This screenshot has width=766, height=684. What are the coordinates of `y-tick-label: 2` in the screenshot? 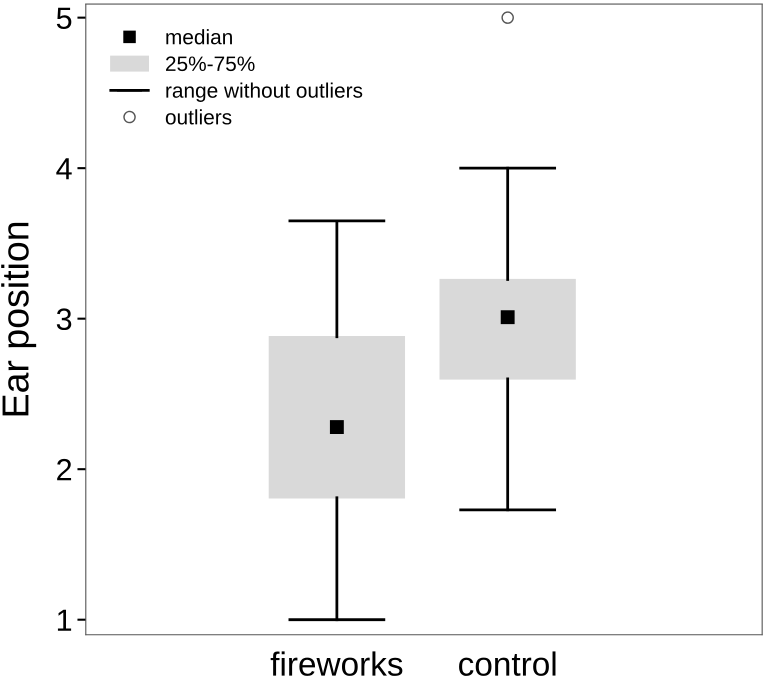 It's located at (64, 469).